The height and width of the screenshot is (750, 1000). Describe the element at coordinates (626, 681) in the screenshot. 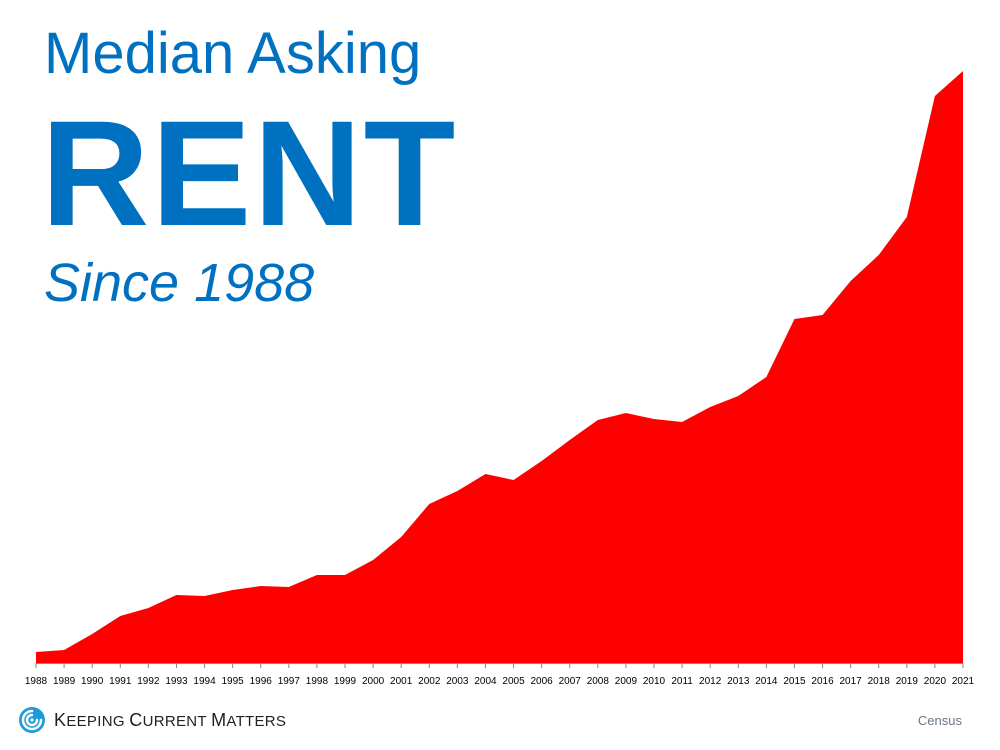

I see `x-tick-label: 2009` at that location.